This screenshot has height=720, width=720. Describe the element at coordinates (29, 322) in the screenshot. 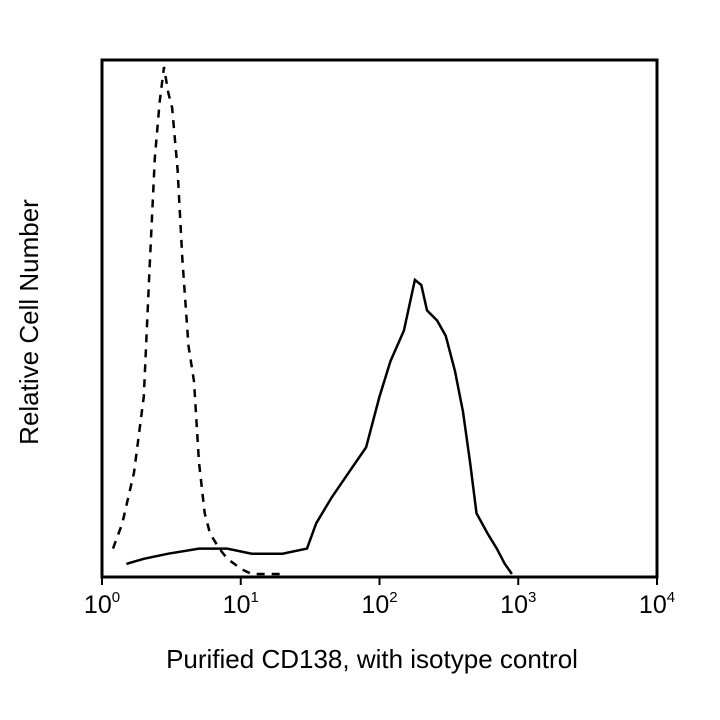

I see `y-axis-title: Relative Cell Number` at that location.